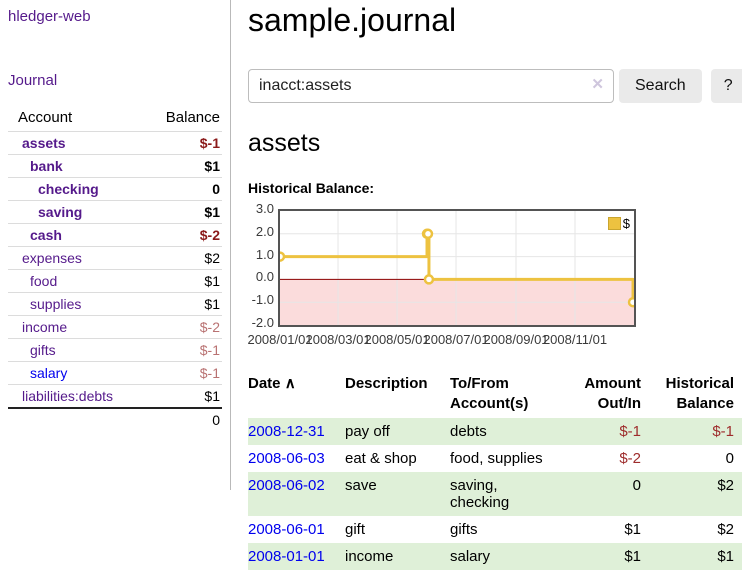 The image size is (742, 582). What do you see at coordinates (46, 166) in the screenshot?
I see `sidebar-account-link: bank` at bounding box center [46, 166].